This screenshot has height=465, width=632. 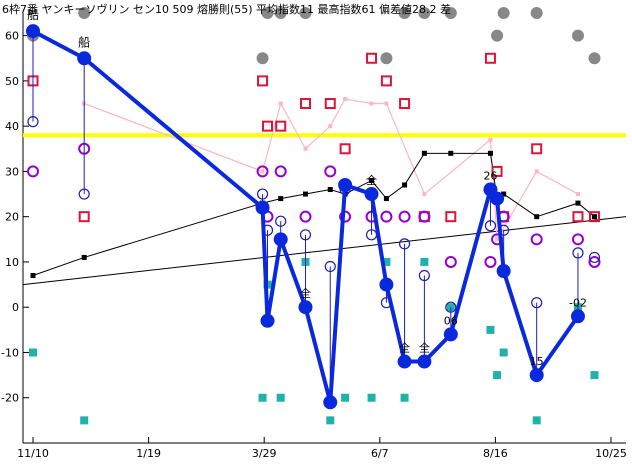 I want to click on y-tick-label: -20, so click(x=10, y=398).